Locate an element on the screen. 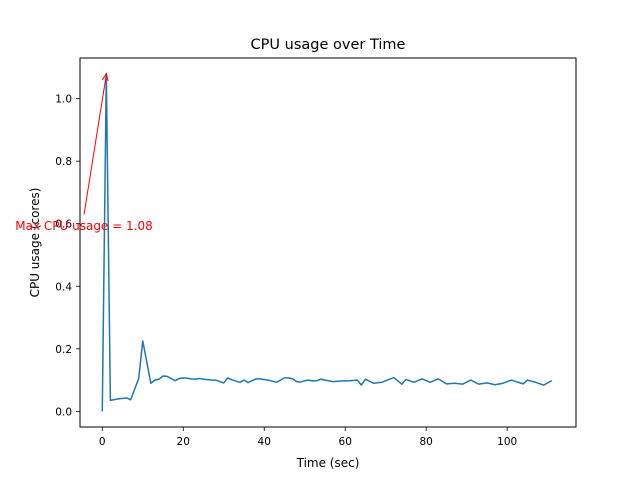  chart-title: CPU usage over Time is located at coordinates (328, 45).